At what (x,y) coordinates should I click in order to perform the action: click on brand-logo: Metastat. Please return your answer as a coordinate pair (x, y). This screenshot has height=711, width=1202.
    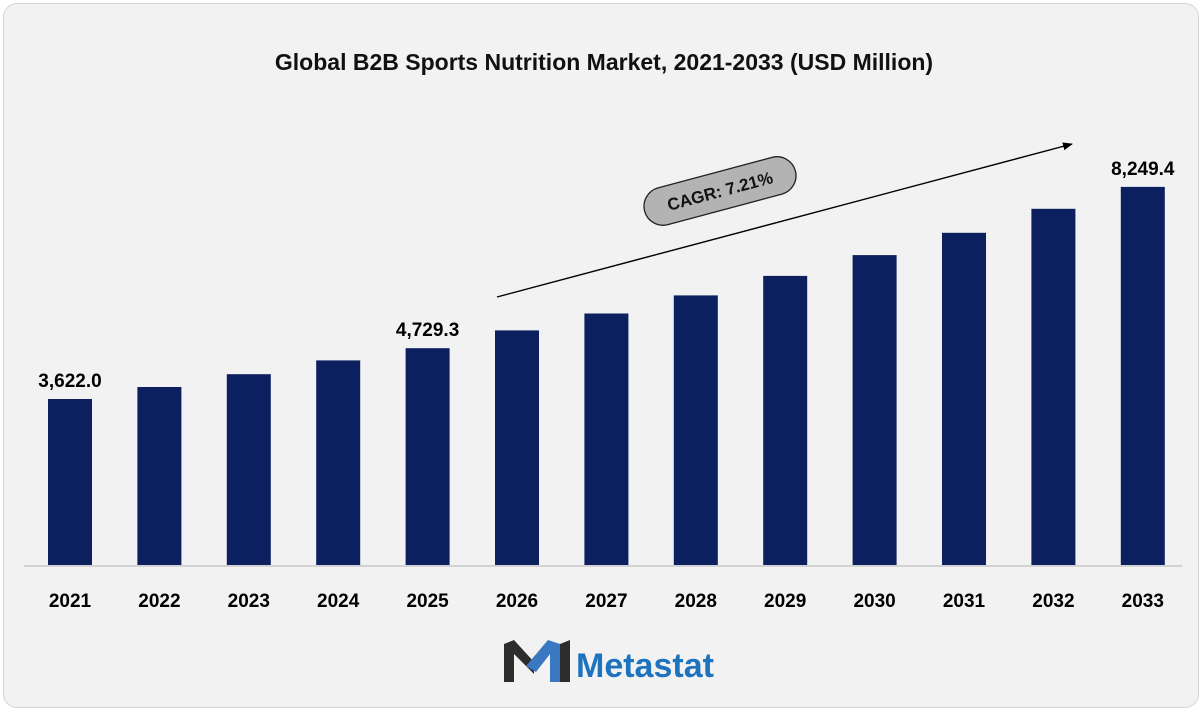
    Looking at the image, I should click on (609, 662).